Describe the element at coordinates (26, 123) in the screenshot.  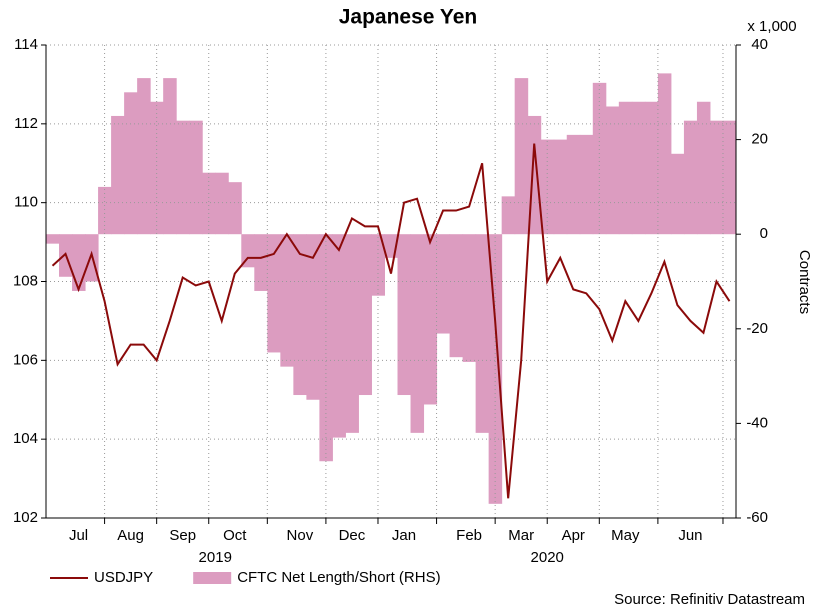
I see `y-tick-label: 112` at that location.